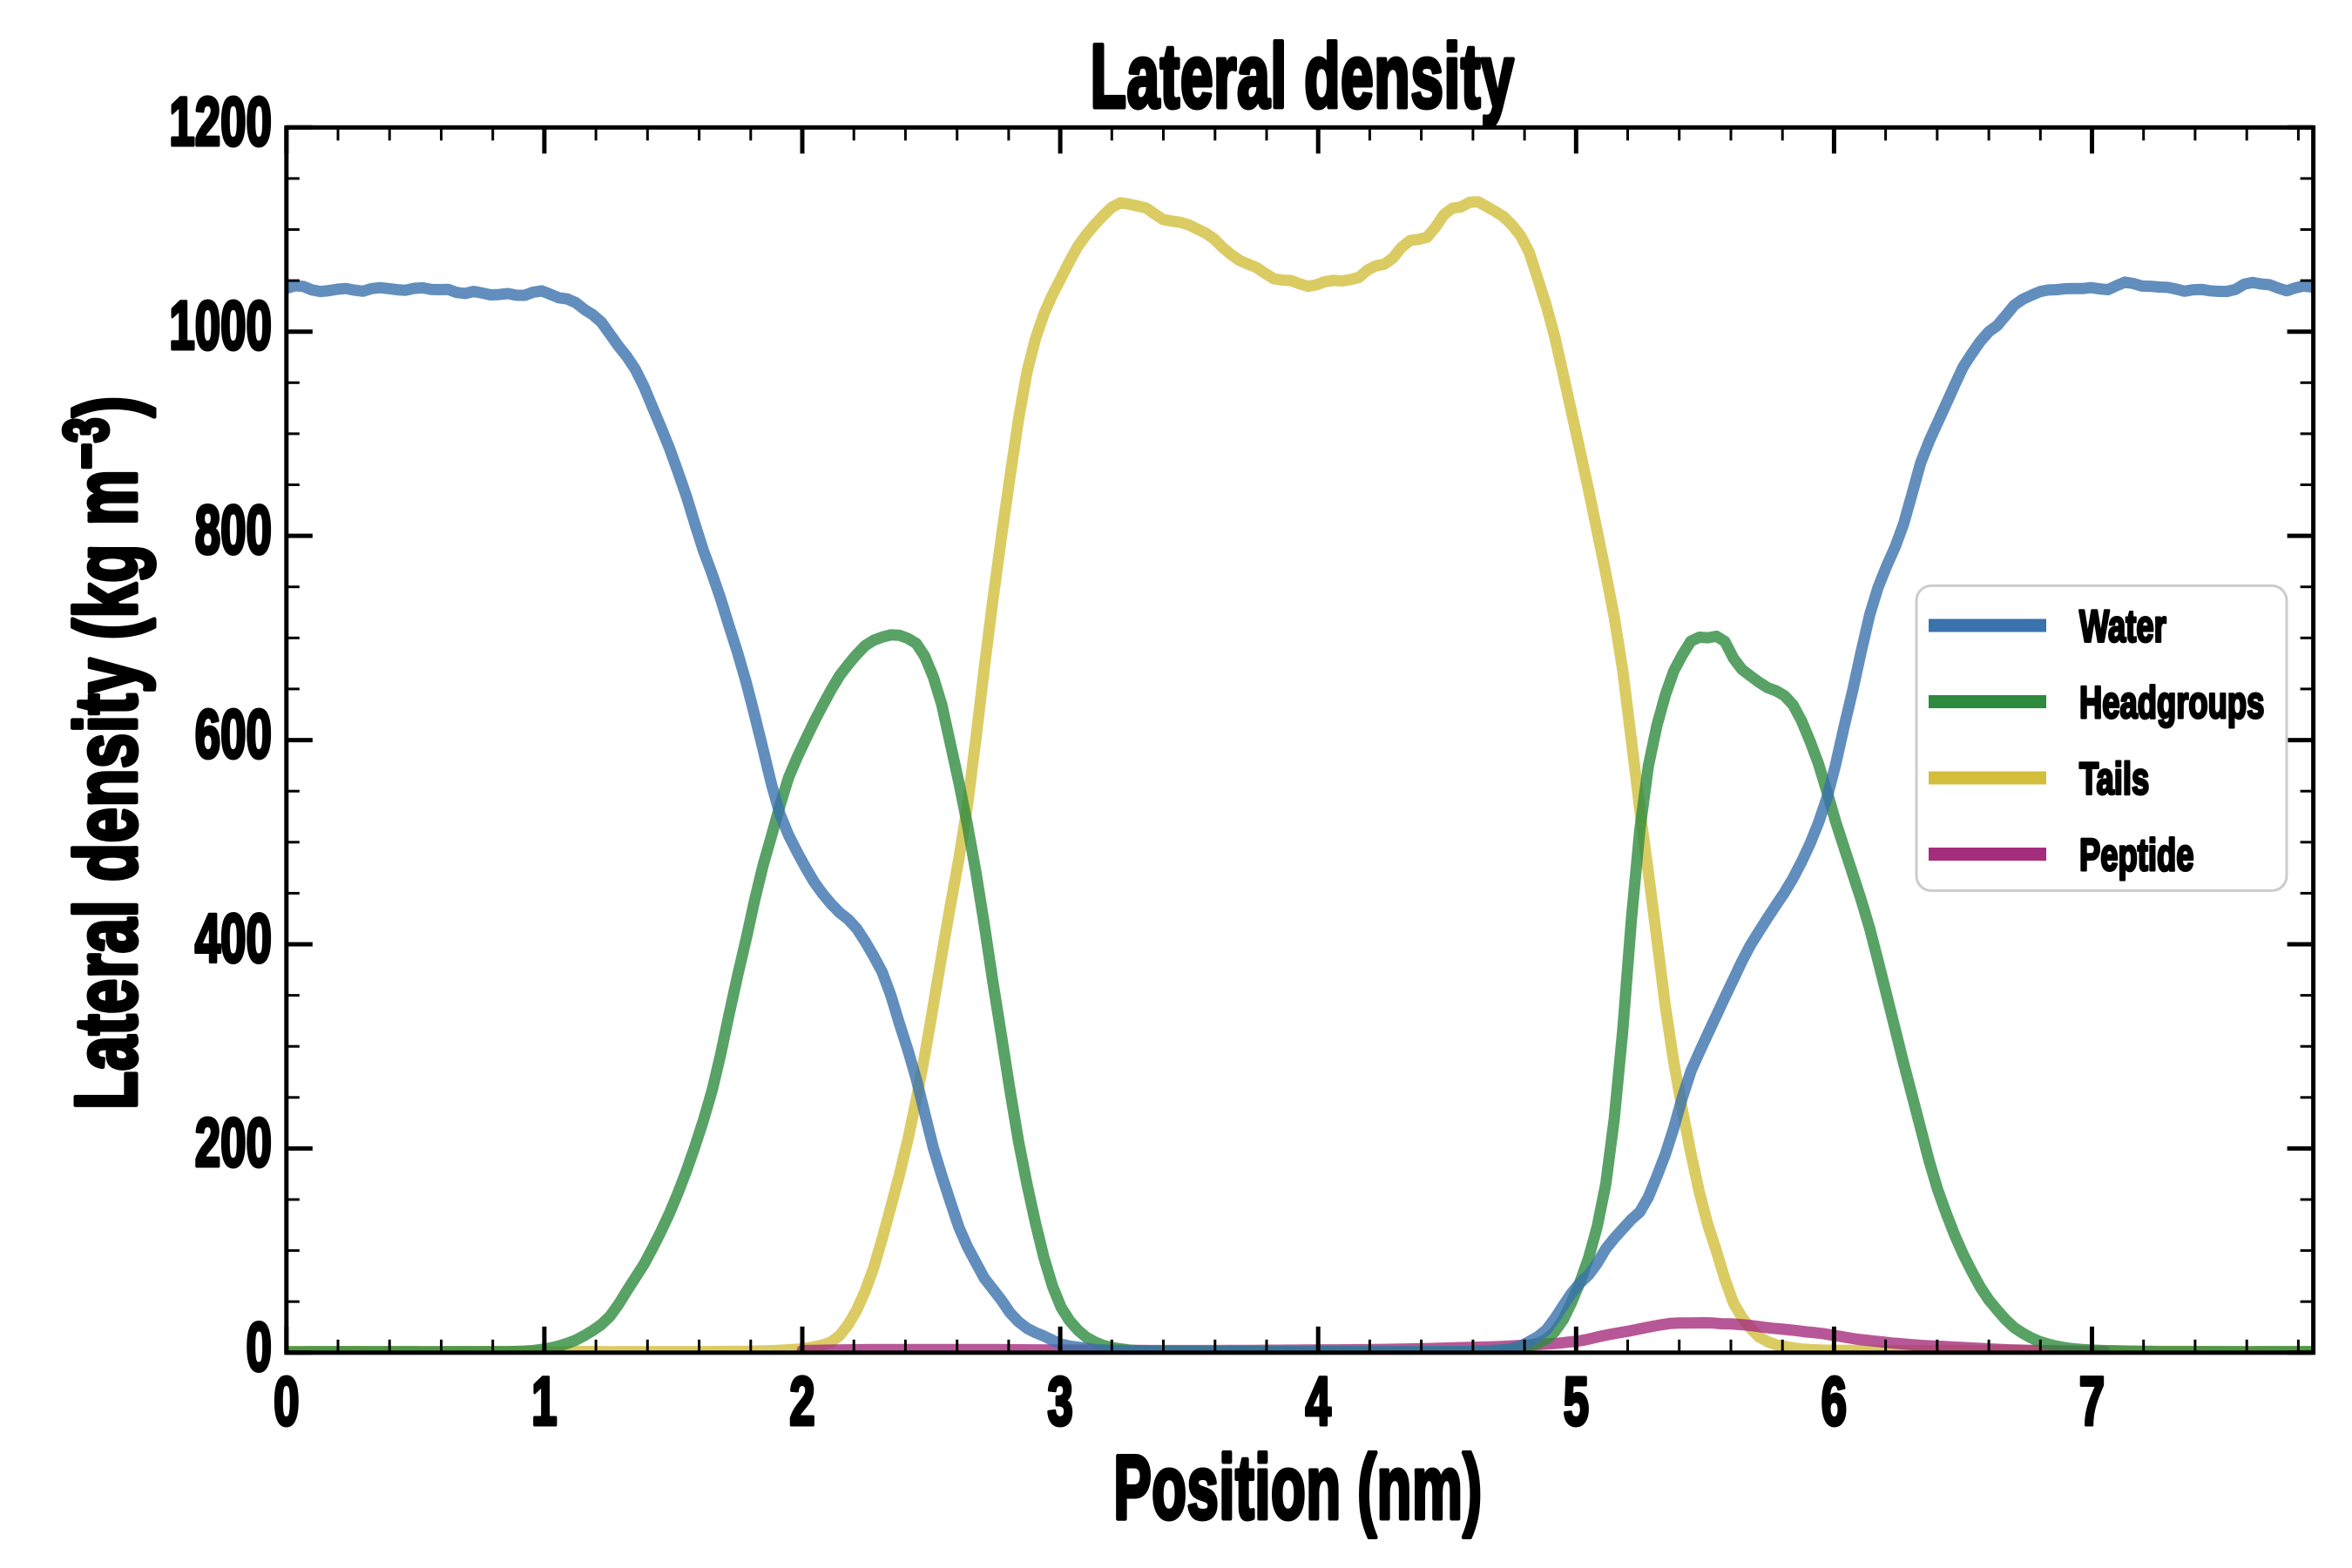  I want to click on svg-text: 7, so click(2092, 1401).